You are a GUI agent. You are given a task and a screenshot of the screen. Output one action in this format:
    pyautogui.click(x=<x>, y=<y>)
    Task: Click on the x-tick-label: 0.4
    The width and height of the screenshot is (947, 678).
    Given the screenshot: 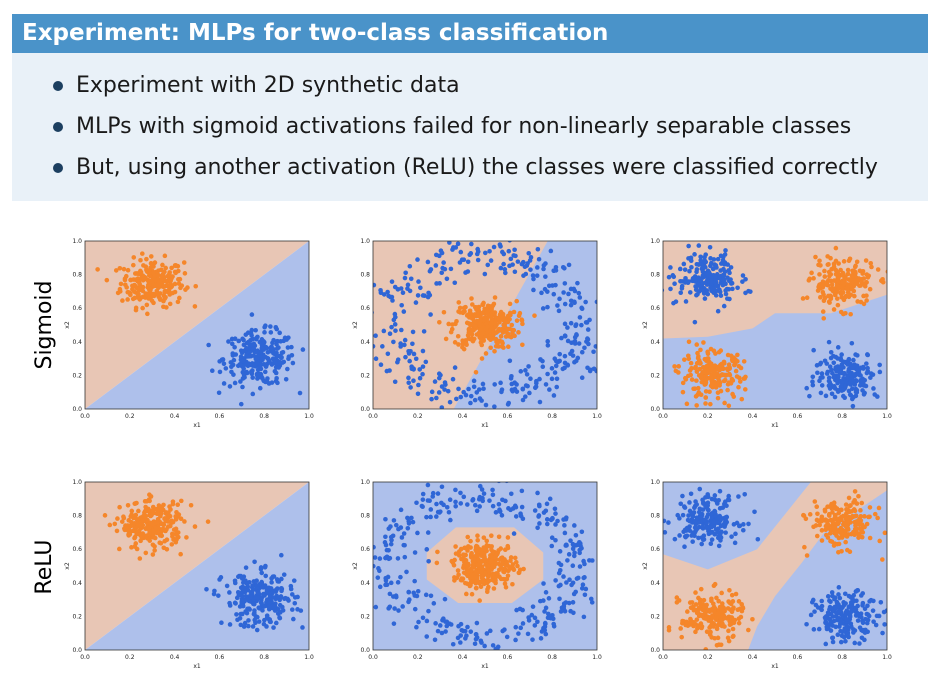 What is the action you would take?
    pyautogui.click(x=753, y=657)
    